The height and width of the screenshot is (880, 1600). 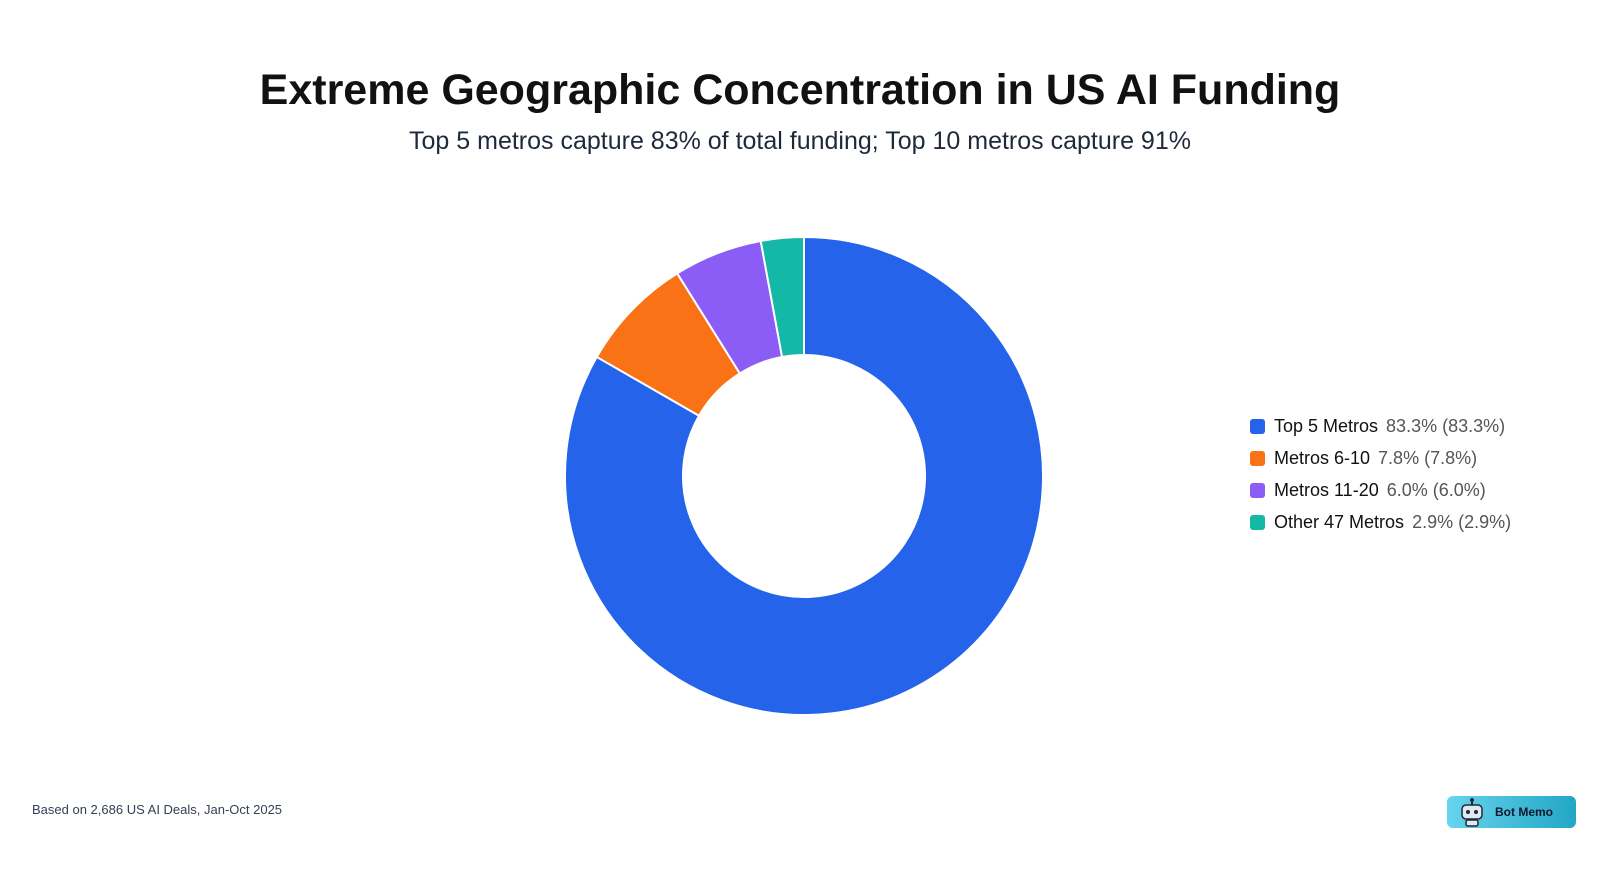 I want to click on badge: Bot Memo, so click(x=1511, y=812).